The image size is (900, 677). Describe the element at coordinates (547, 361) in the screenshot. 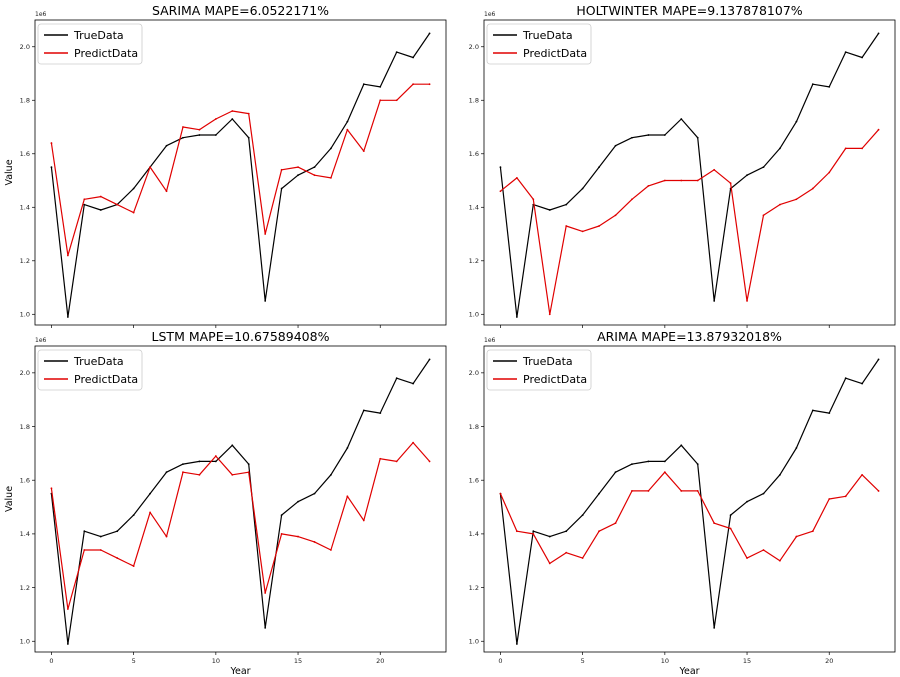

I see `legend-entry: TrueData` at that location.